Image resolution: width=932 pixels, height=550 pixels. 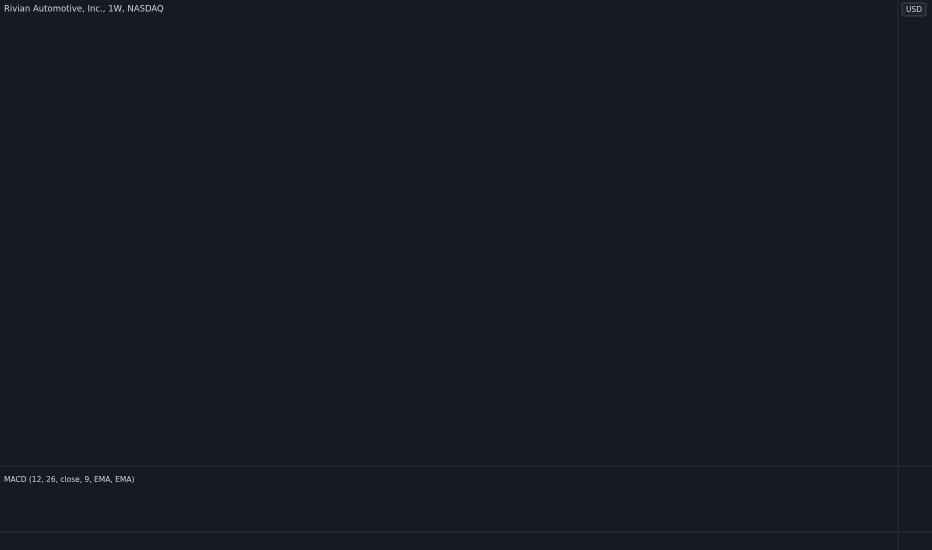 I want to click on currency: USD, so click(x=914, y=9).